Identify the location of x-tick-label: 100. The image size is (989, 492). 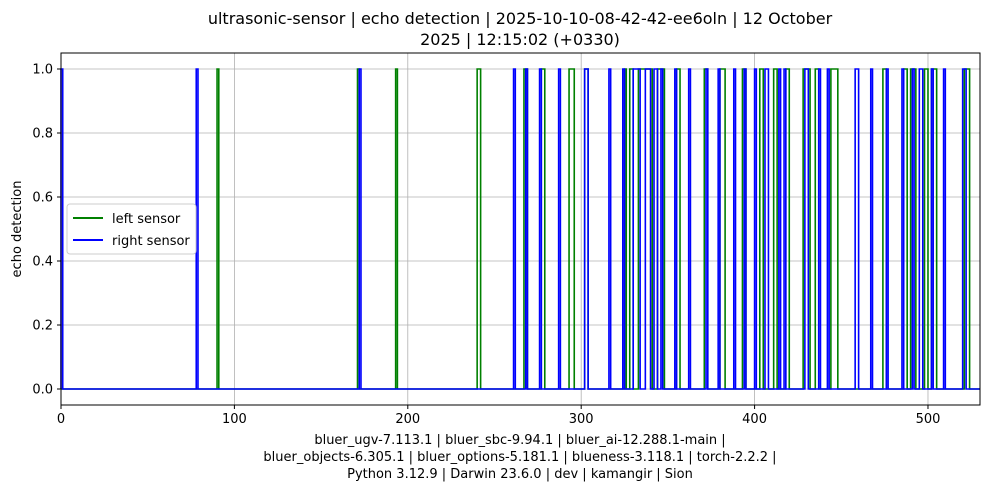
(234, 419).